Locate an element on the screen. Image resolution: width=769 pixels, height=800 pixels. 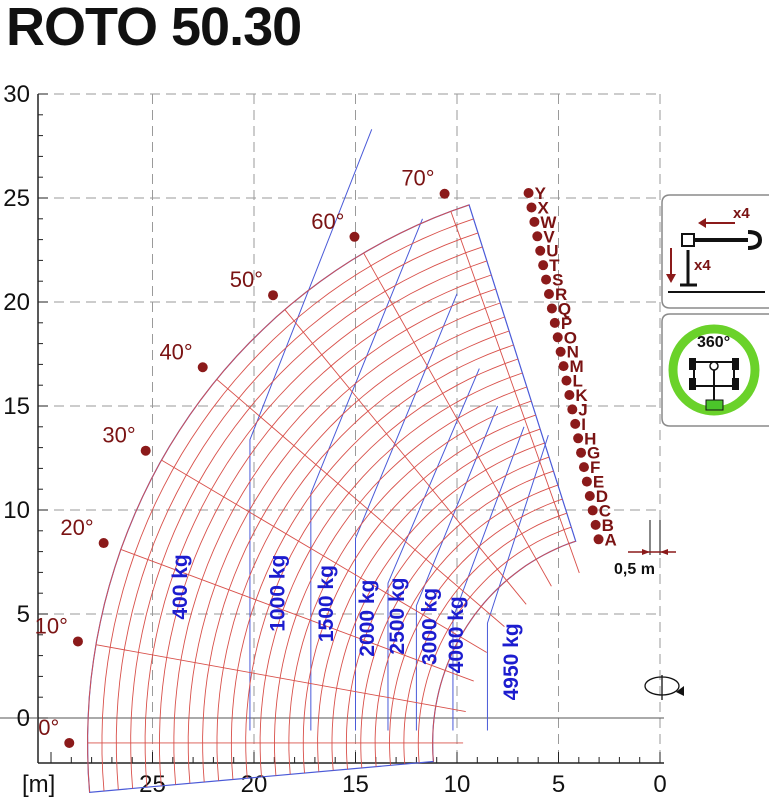
x-tick-label: 10 is located at coordinates (457, 784).